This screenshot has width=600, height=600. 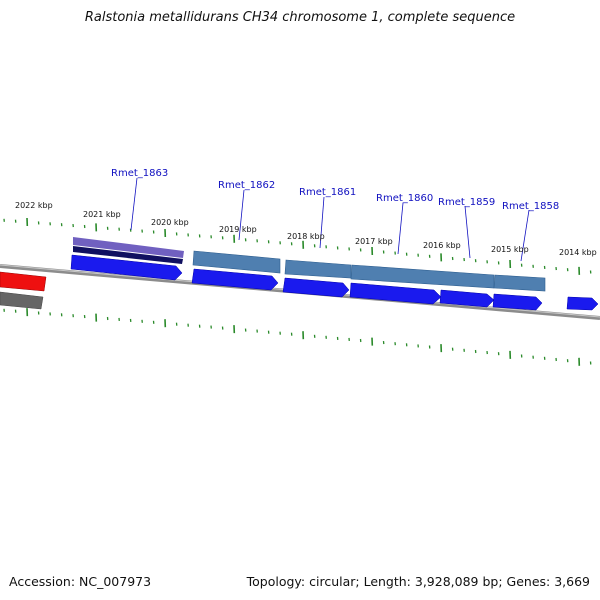 What do you see at coordinates (34, 205) in the screenshot?
I see `kbp-label-2022: 2022 kbp` at bounding box center [34, 205].